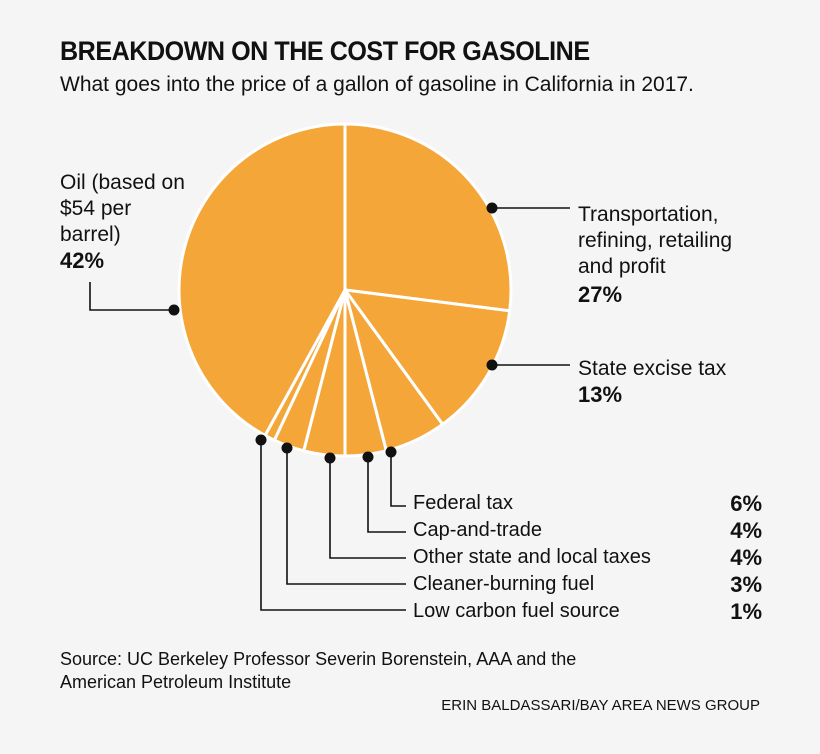 The width and height of the screenshot is (820, 754). What do you see at coordinates (600, 394) in the screenshot?
I see `pct-state-excise: 13%` at bounding box center [600, 394].